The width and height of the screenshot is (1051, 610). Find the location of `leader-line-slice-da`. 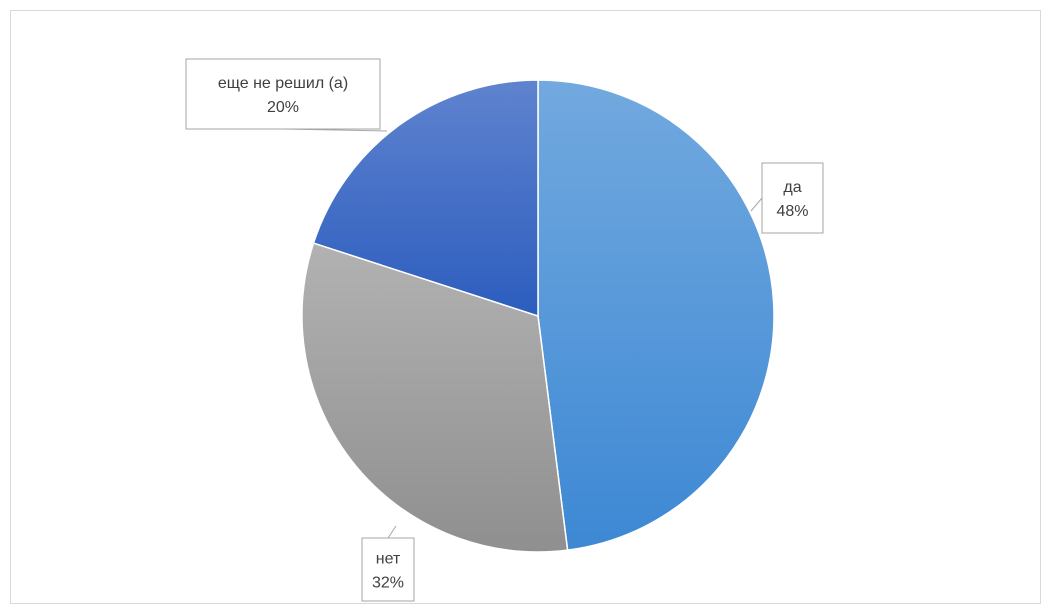

leader-line-slice-da is located at coordinates (756, 204).